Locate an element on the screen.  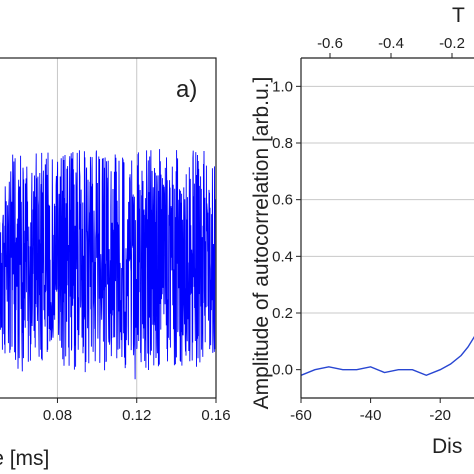
panel-b-x-axis-title: Dis is located at coordinates (447, 446).